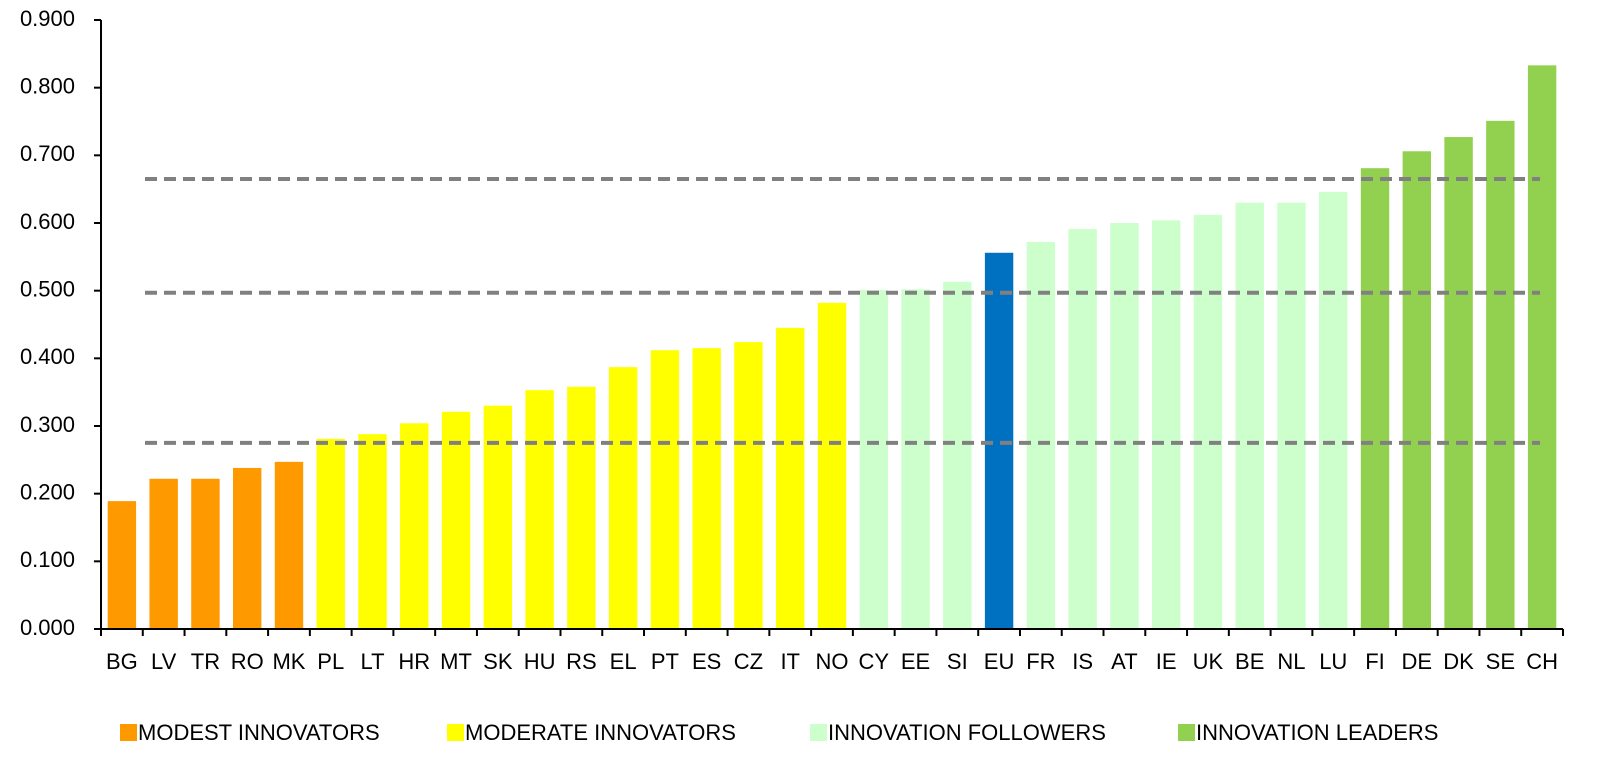 The width and height of the screenshot is (1597, 757). What do you see at coordinates (1166, 661) in the screenshot?
I see `x-tick-label: IE` at bounding box center [1166, 661].